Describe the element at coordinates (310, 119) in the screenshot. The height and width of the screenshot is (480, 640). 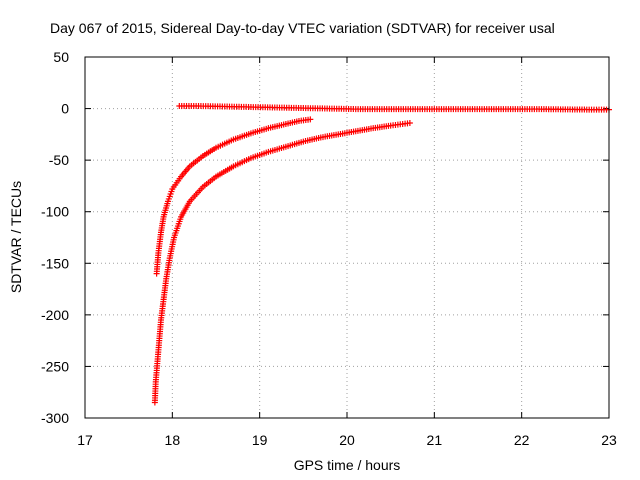
I see `upper-curve-point` at that location.